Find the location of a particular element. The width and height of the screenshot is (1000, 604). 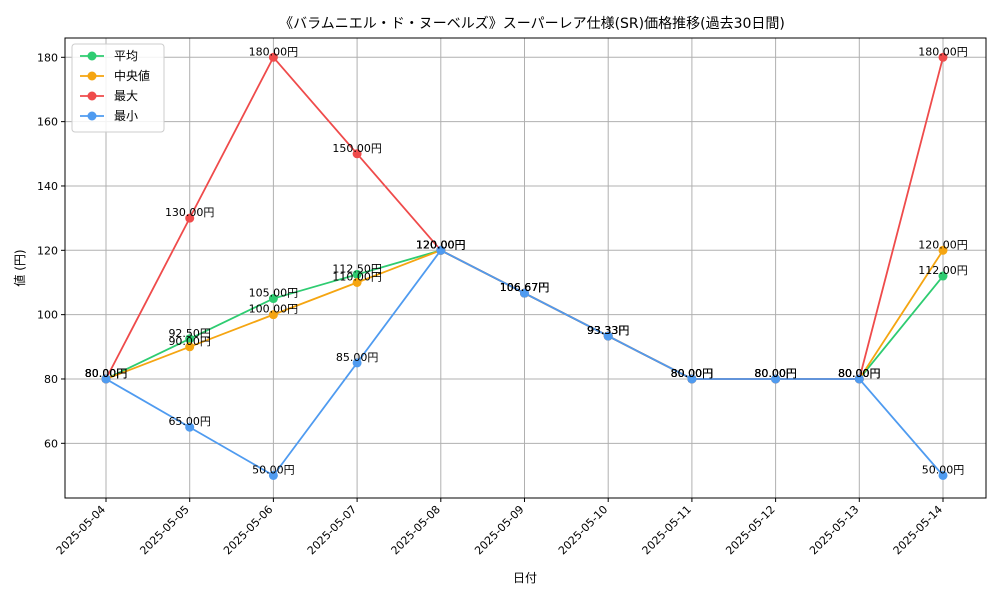

x-tick-label: 2025-05-09 is located at coordinates (499, 530).